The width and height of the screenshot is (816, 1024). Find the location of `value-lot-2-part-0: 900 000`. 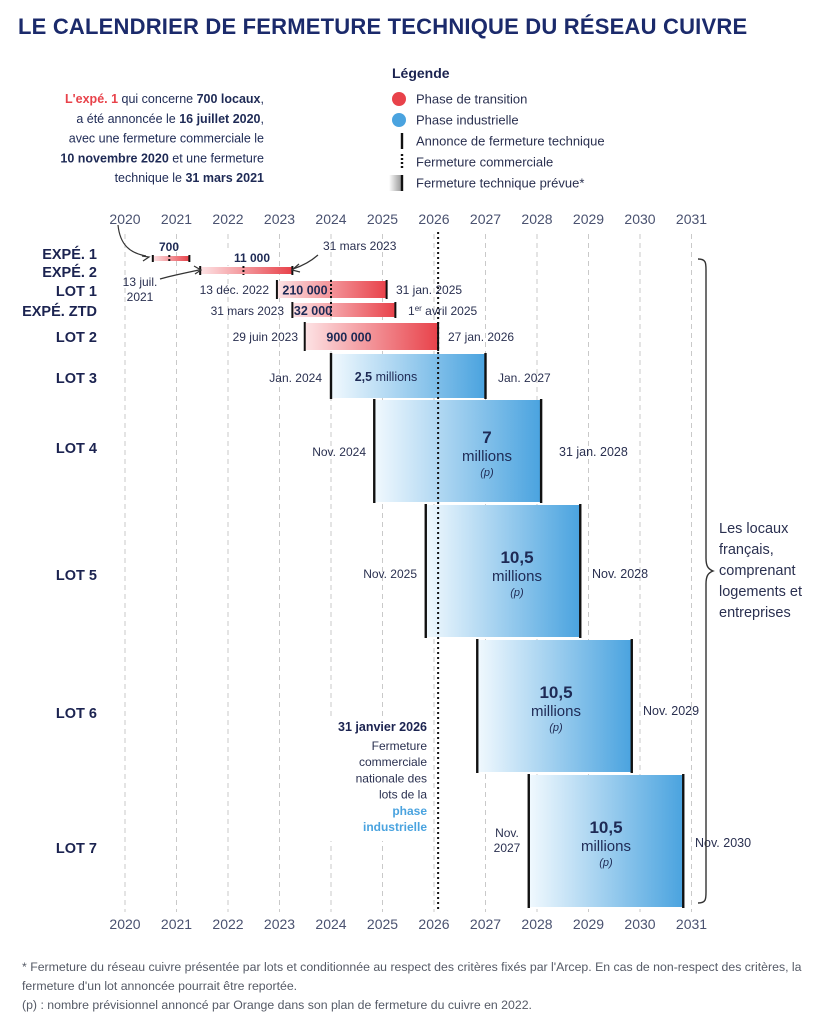

value-lot-2-part-0: 900 000 is located at coordinates (348, 338).